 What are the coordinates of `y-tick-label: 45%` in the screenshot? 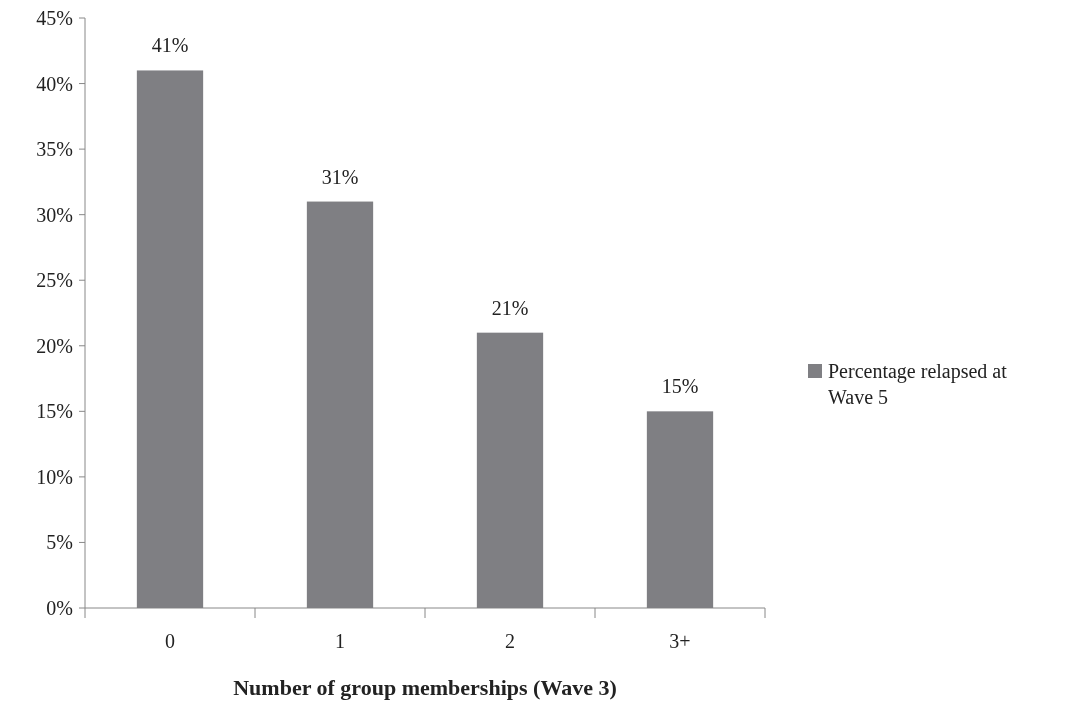 It's located at (54, 18).